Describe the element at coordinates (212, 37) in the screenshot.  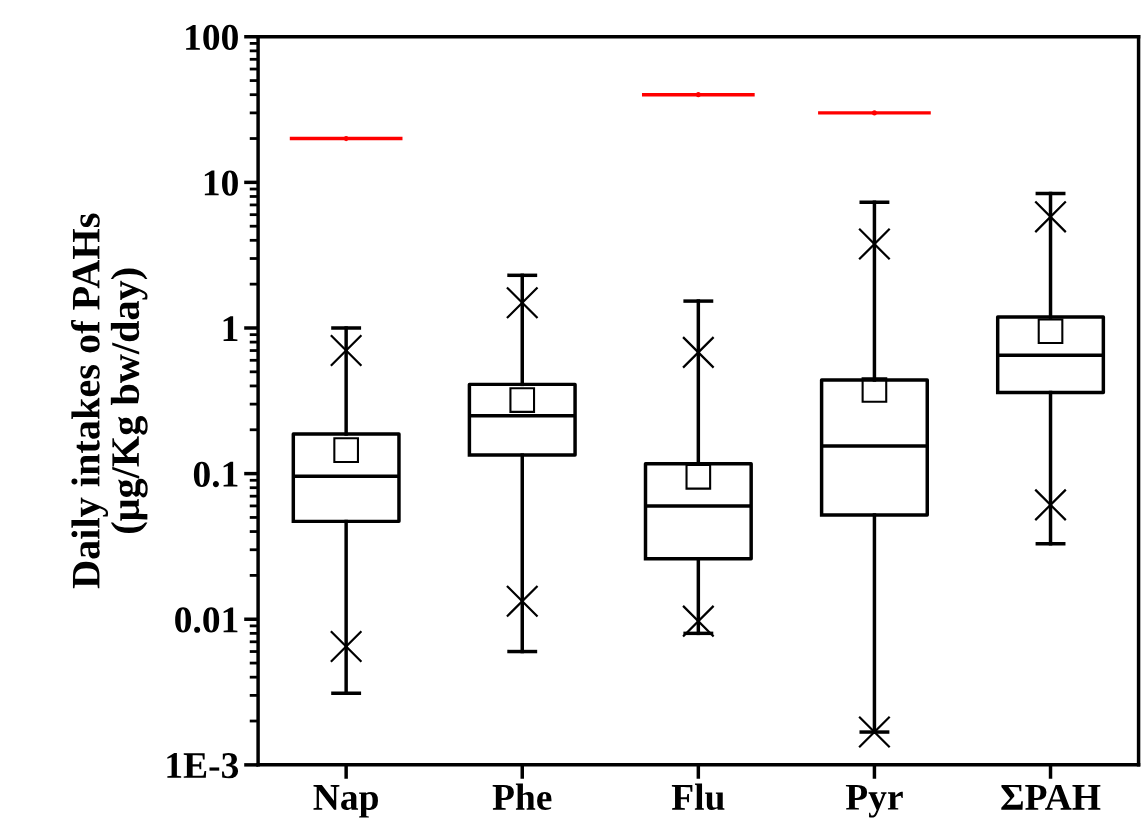
I see `y-tick-label: 100` at that location.